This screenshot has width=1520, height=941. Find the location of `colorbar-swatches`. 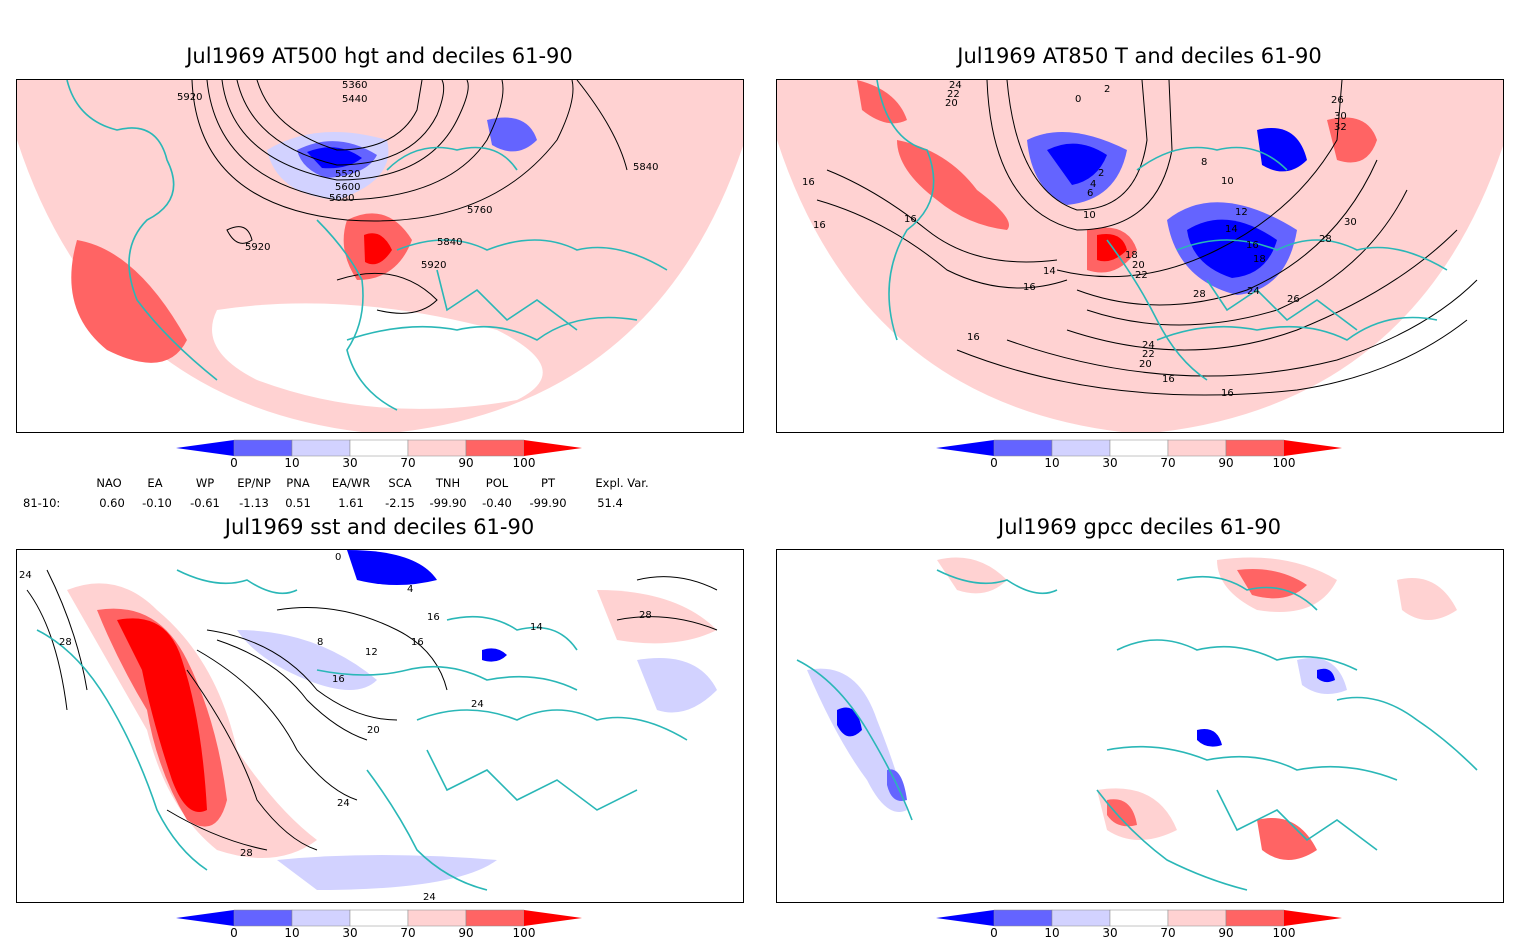

colorbar-swatches is located at coordinates (379, 918).